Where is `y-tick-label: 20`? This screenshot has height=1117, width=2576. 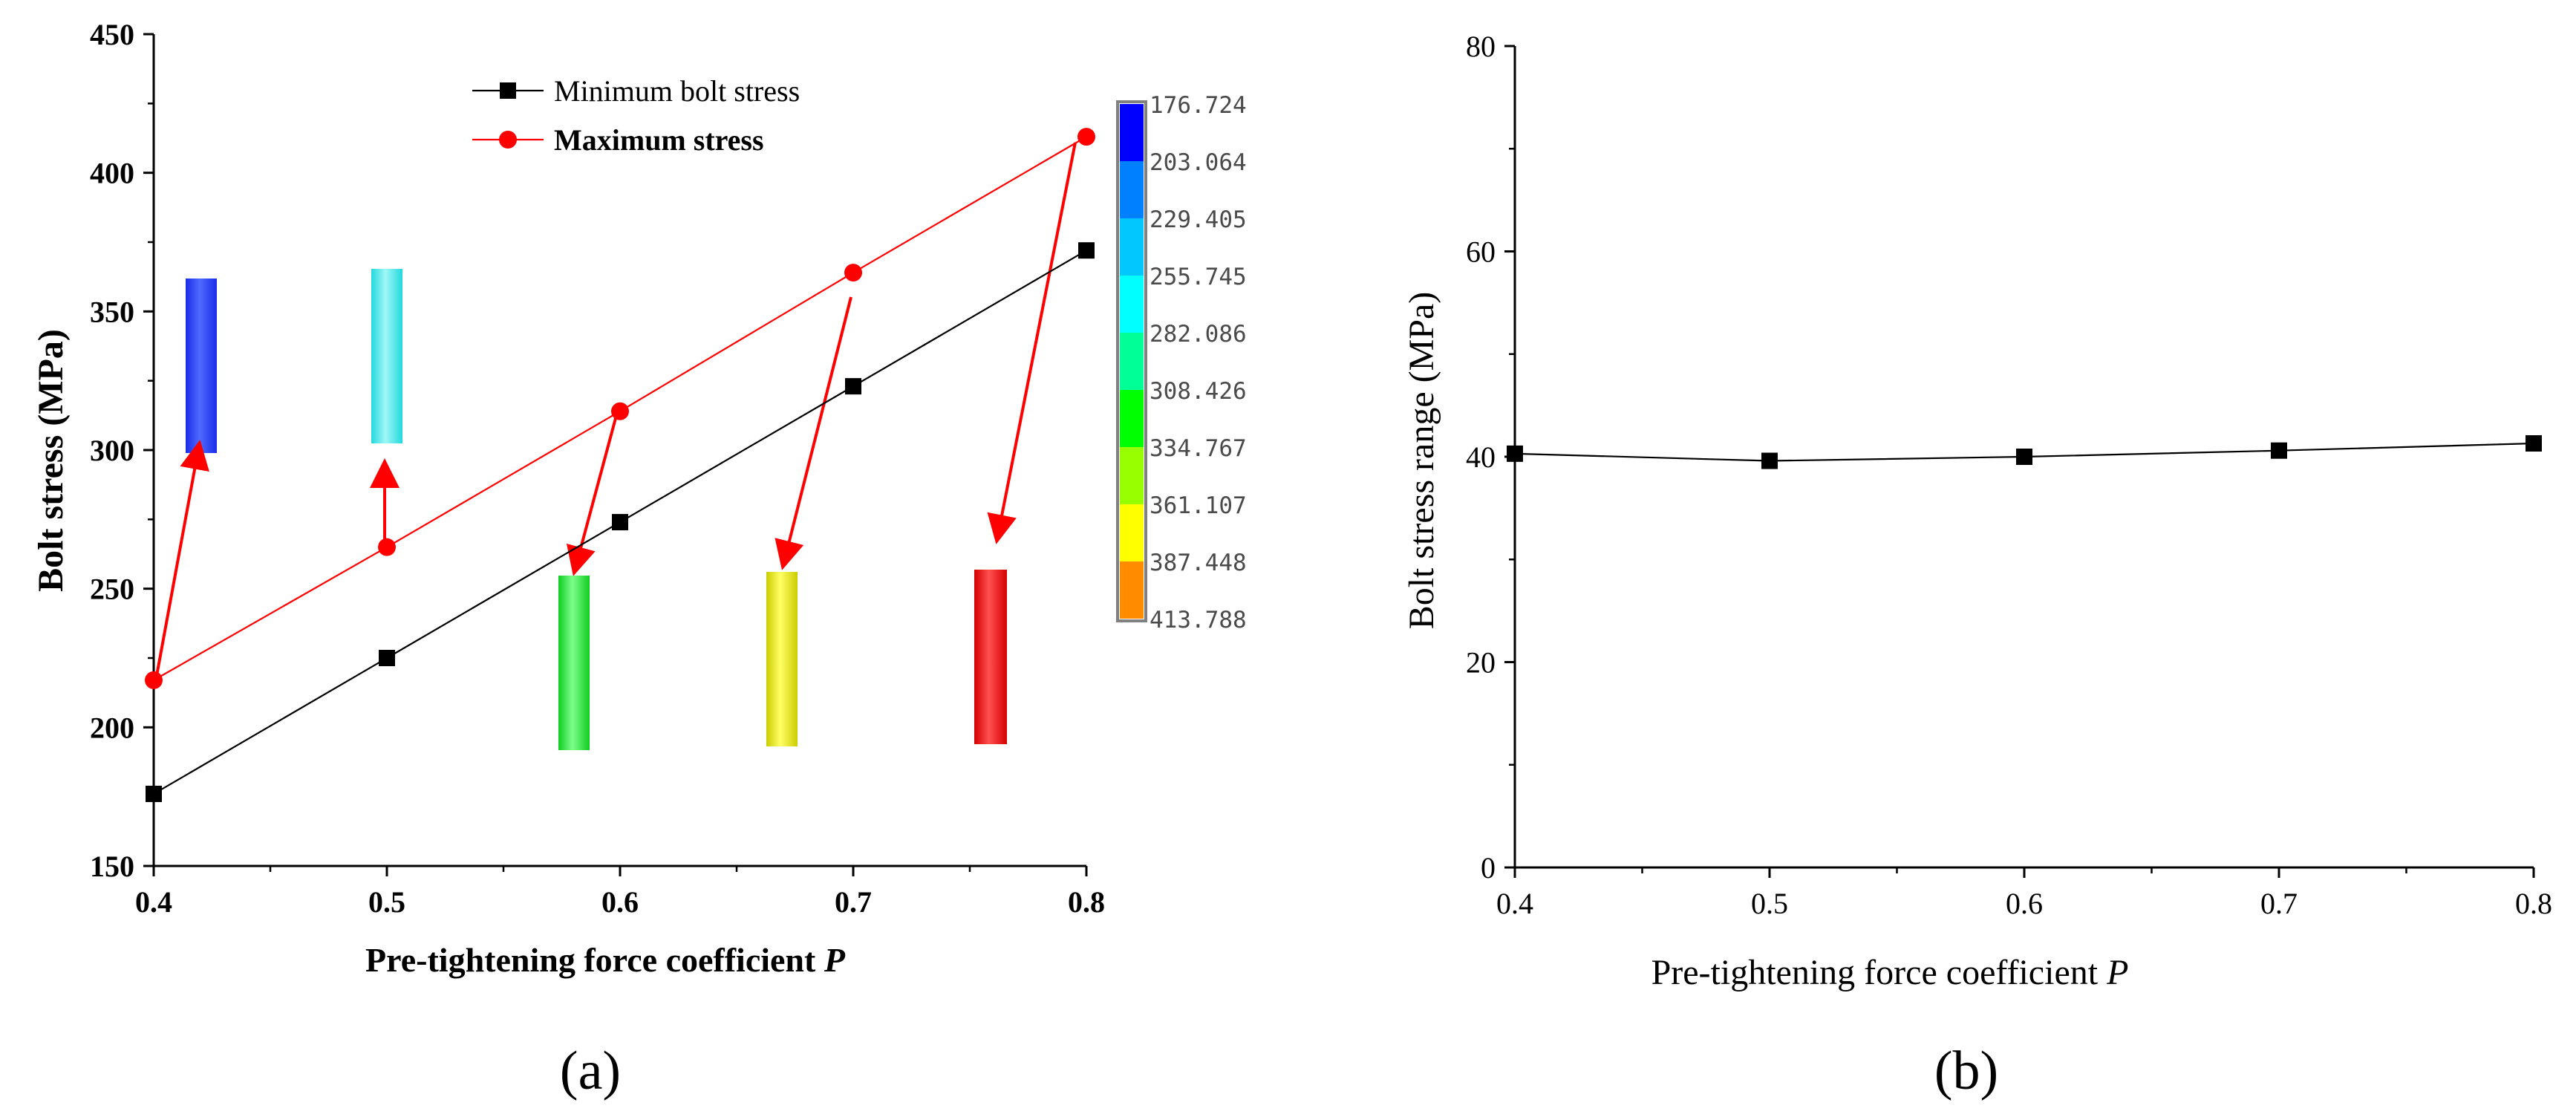 y-tick-label: 20 is located at coordinates (1481, 663).